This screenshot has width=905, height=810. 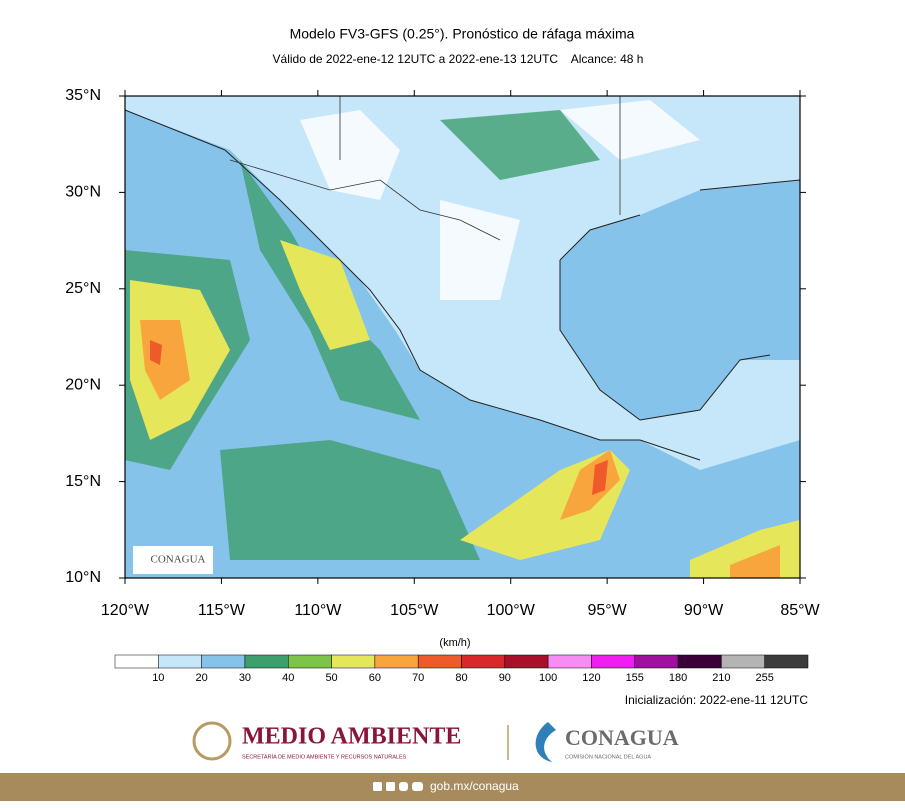 What do you see at coordinates (607, 610) in the screenshot?
I see `lon-label: 95°W` at bounding box center [607, 610].